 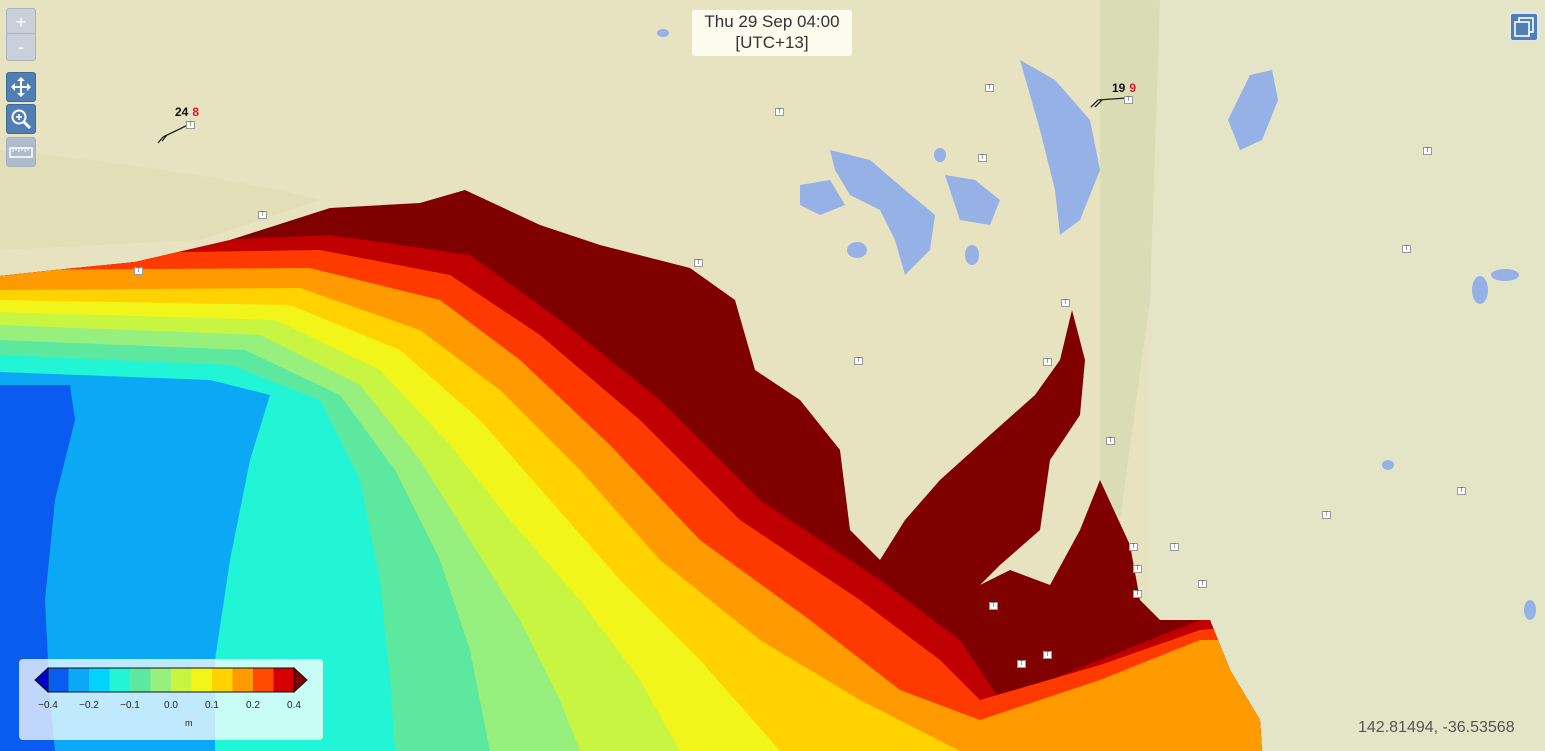 What do you see at coordinates (212, 705) in the screenshot?
I see `legend-tick: 0.1` at bounding box center [212, 705].